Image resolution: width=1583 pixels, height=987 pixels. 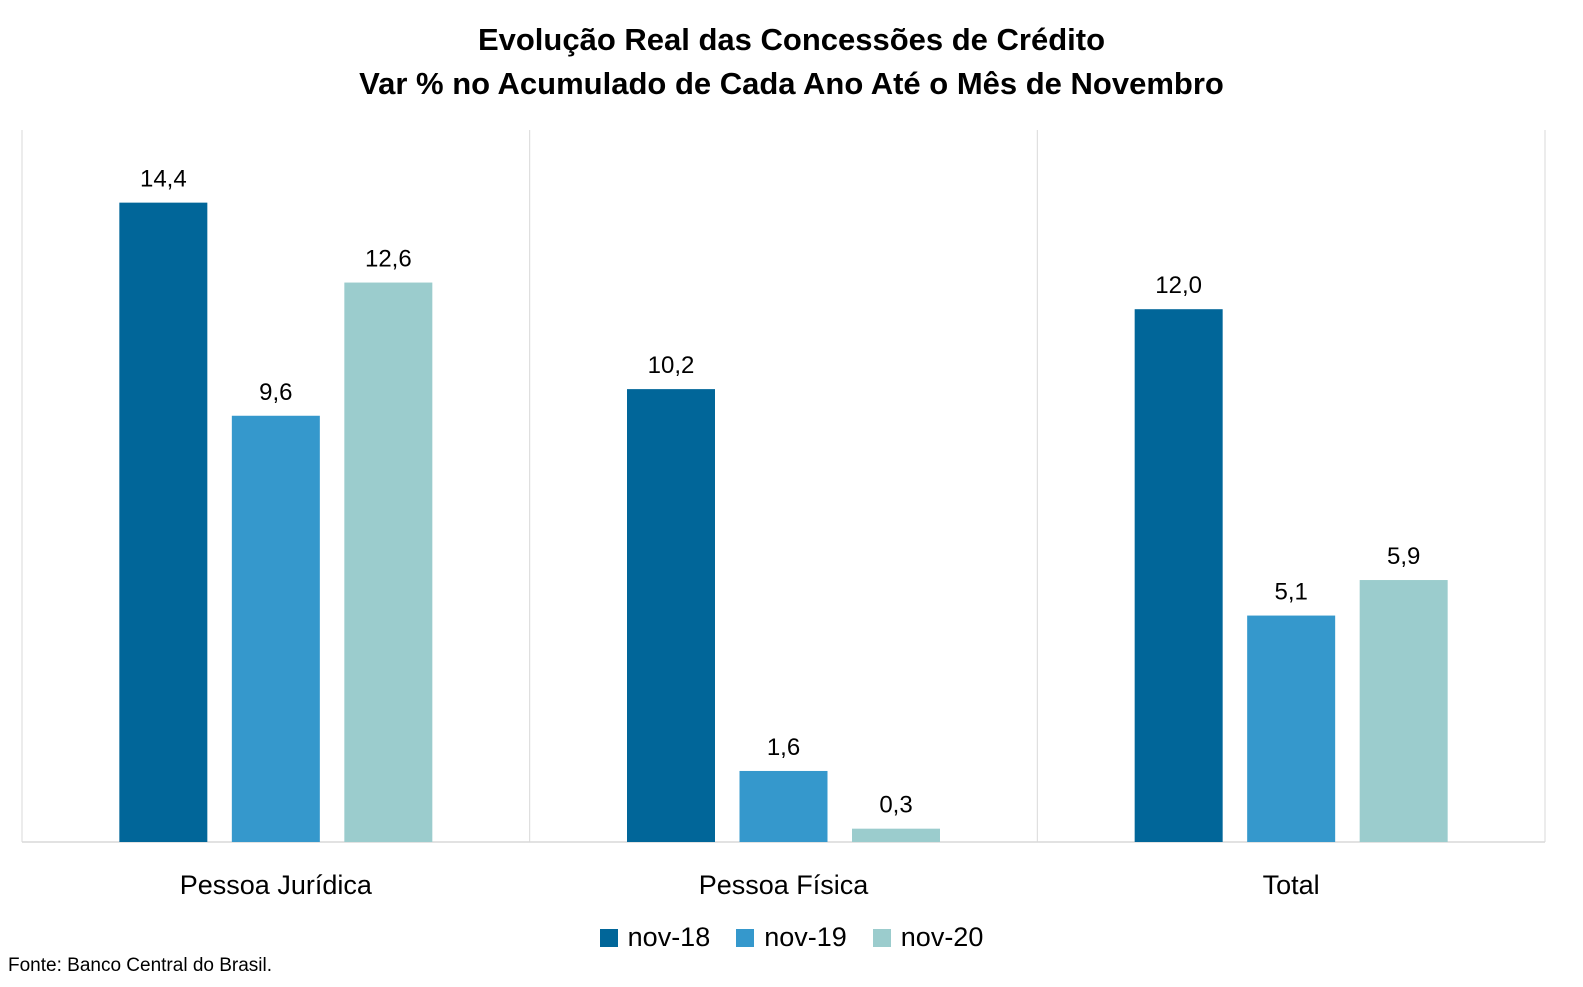 I want to click on legend: nov-18 nov-19 nov-20, so click(x=791, y=937).